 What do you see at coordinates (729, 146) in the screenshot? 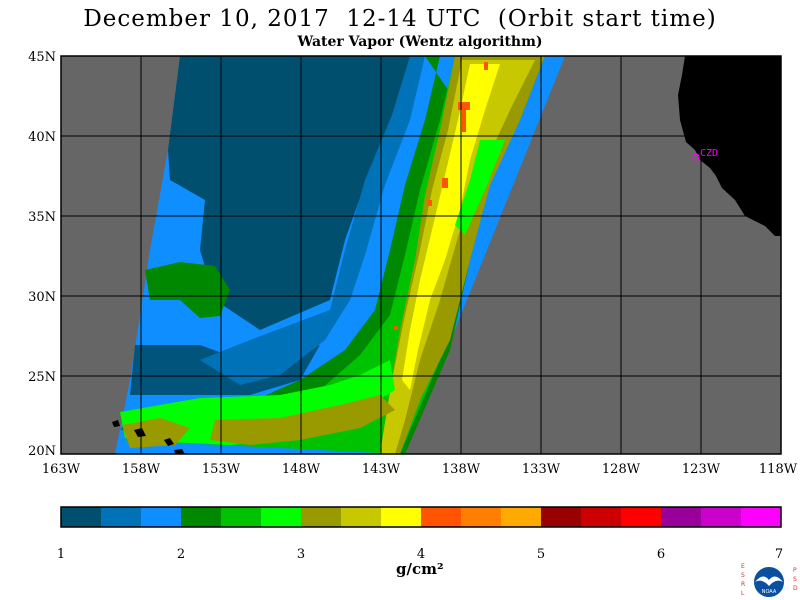
I see `land-north-america` at bounding box center [729, 146].